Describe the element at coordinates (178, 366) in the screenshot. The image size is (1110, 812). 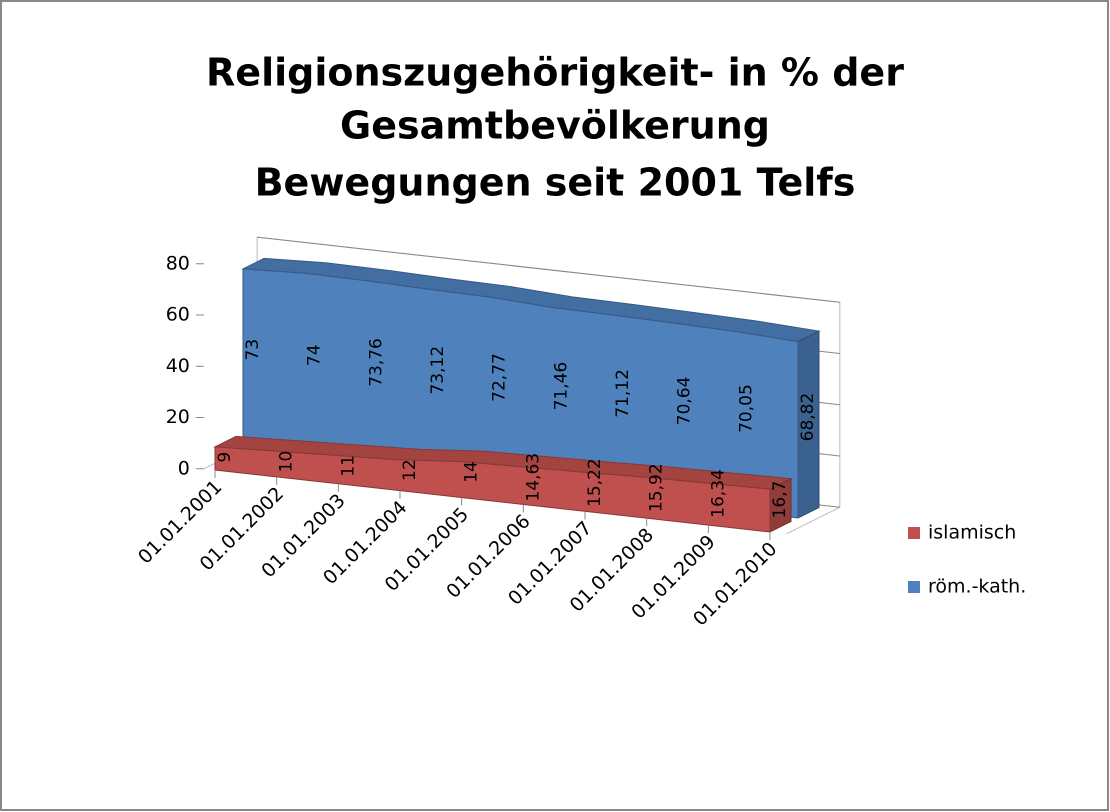
I see `y-tick-label: 40` at that location.